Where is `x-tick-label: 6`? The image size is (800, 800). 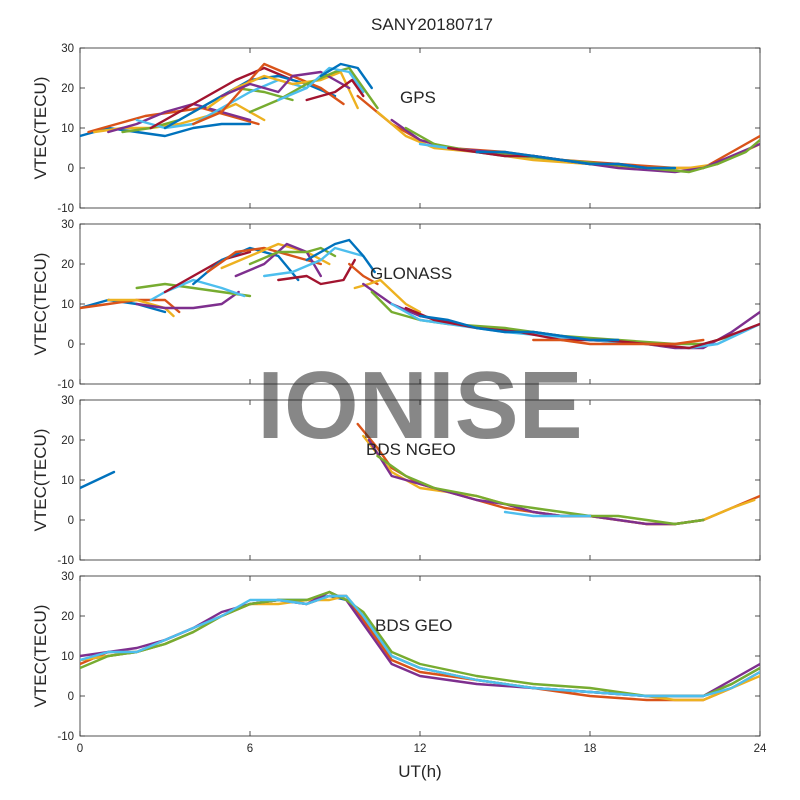 x-tick-label: 6 is located at coordinates (250, 749).